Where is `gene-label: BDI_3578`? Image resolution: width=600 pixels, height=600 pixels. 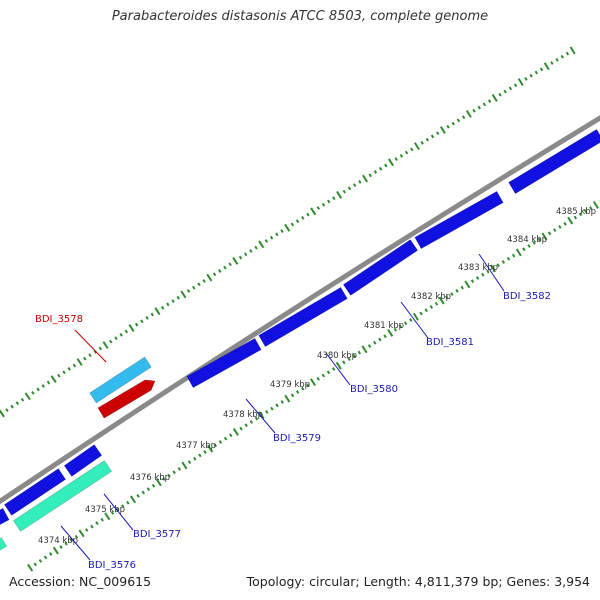
gene-label: BDI_3578 is located at coordinates (59, 319).